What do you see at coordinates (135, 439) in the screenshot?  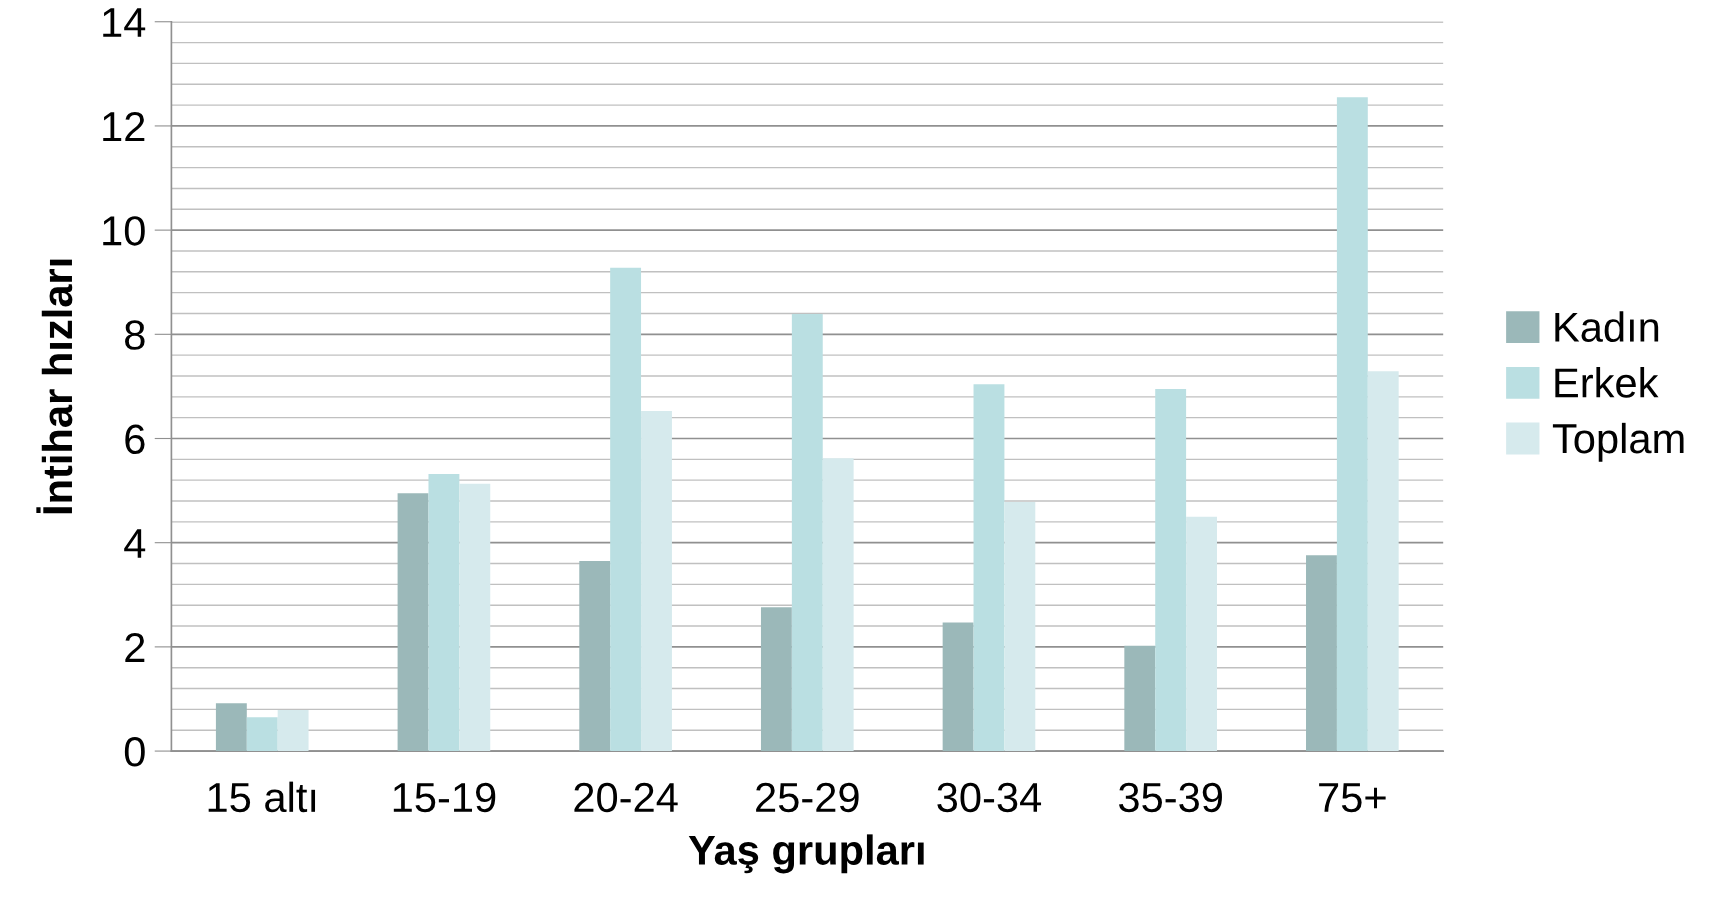 I see `y-tick-label: 6` at bounding box center [135, 439].